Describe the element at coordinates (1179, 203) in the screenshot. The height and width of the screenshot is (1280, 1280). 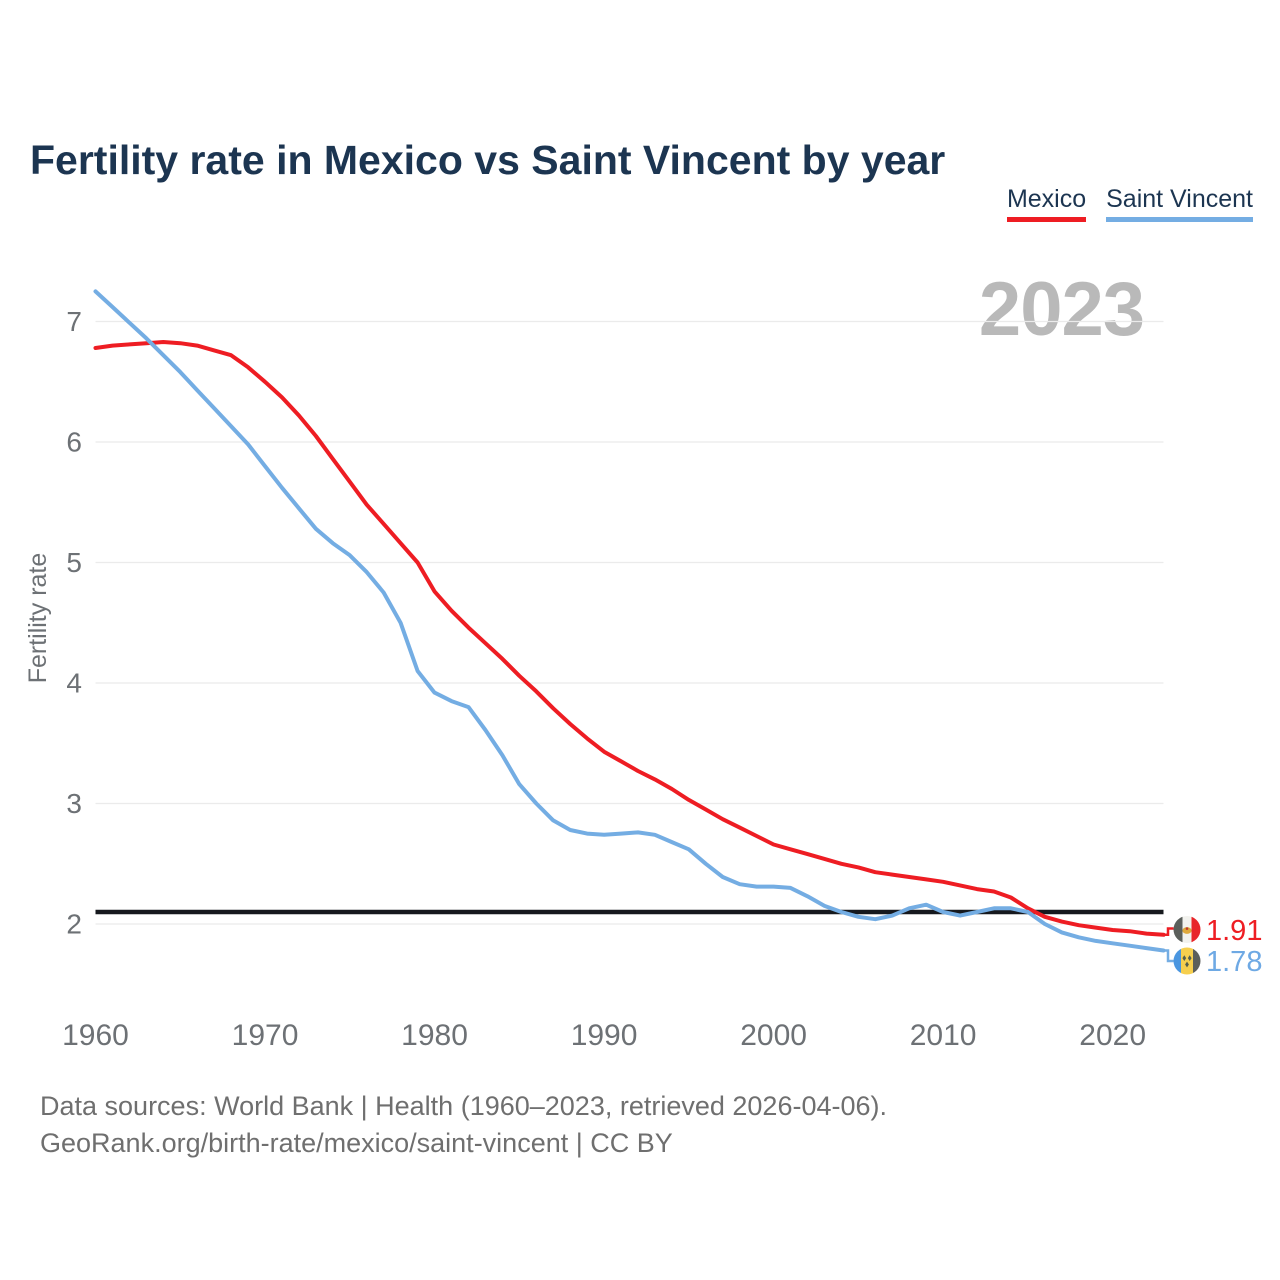
I see `legend-item-saint-vincent: Saint Vincent` at that location.